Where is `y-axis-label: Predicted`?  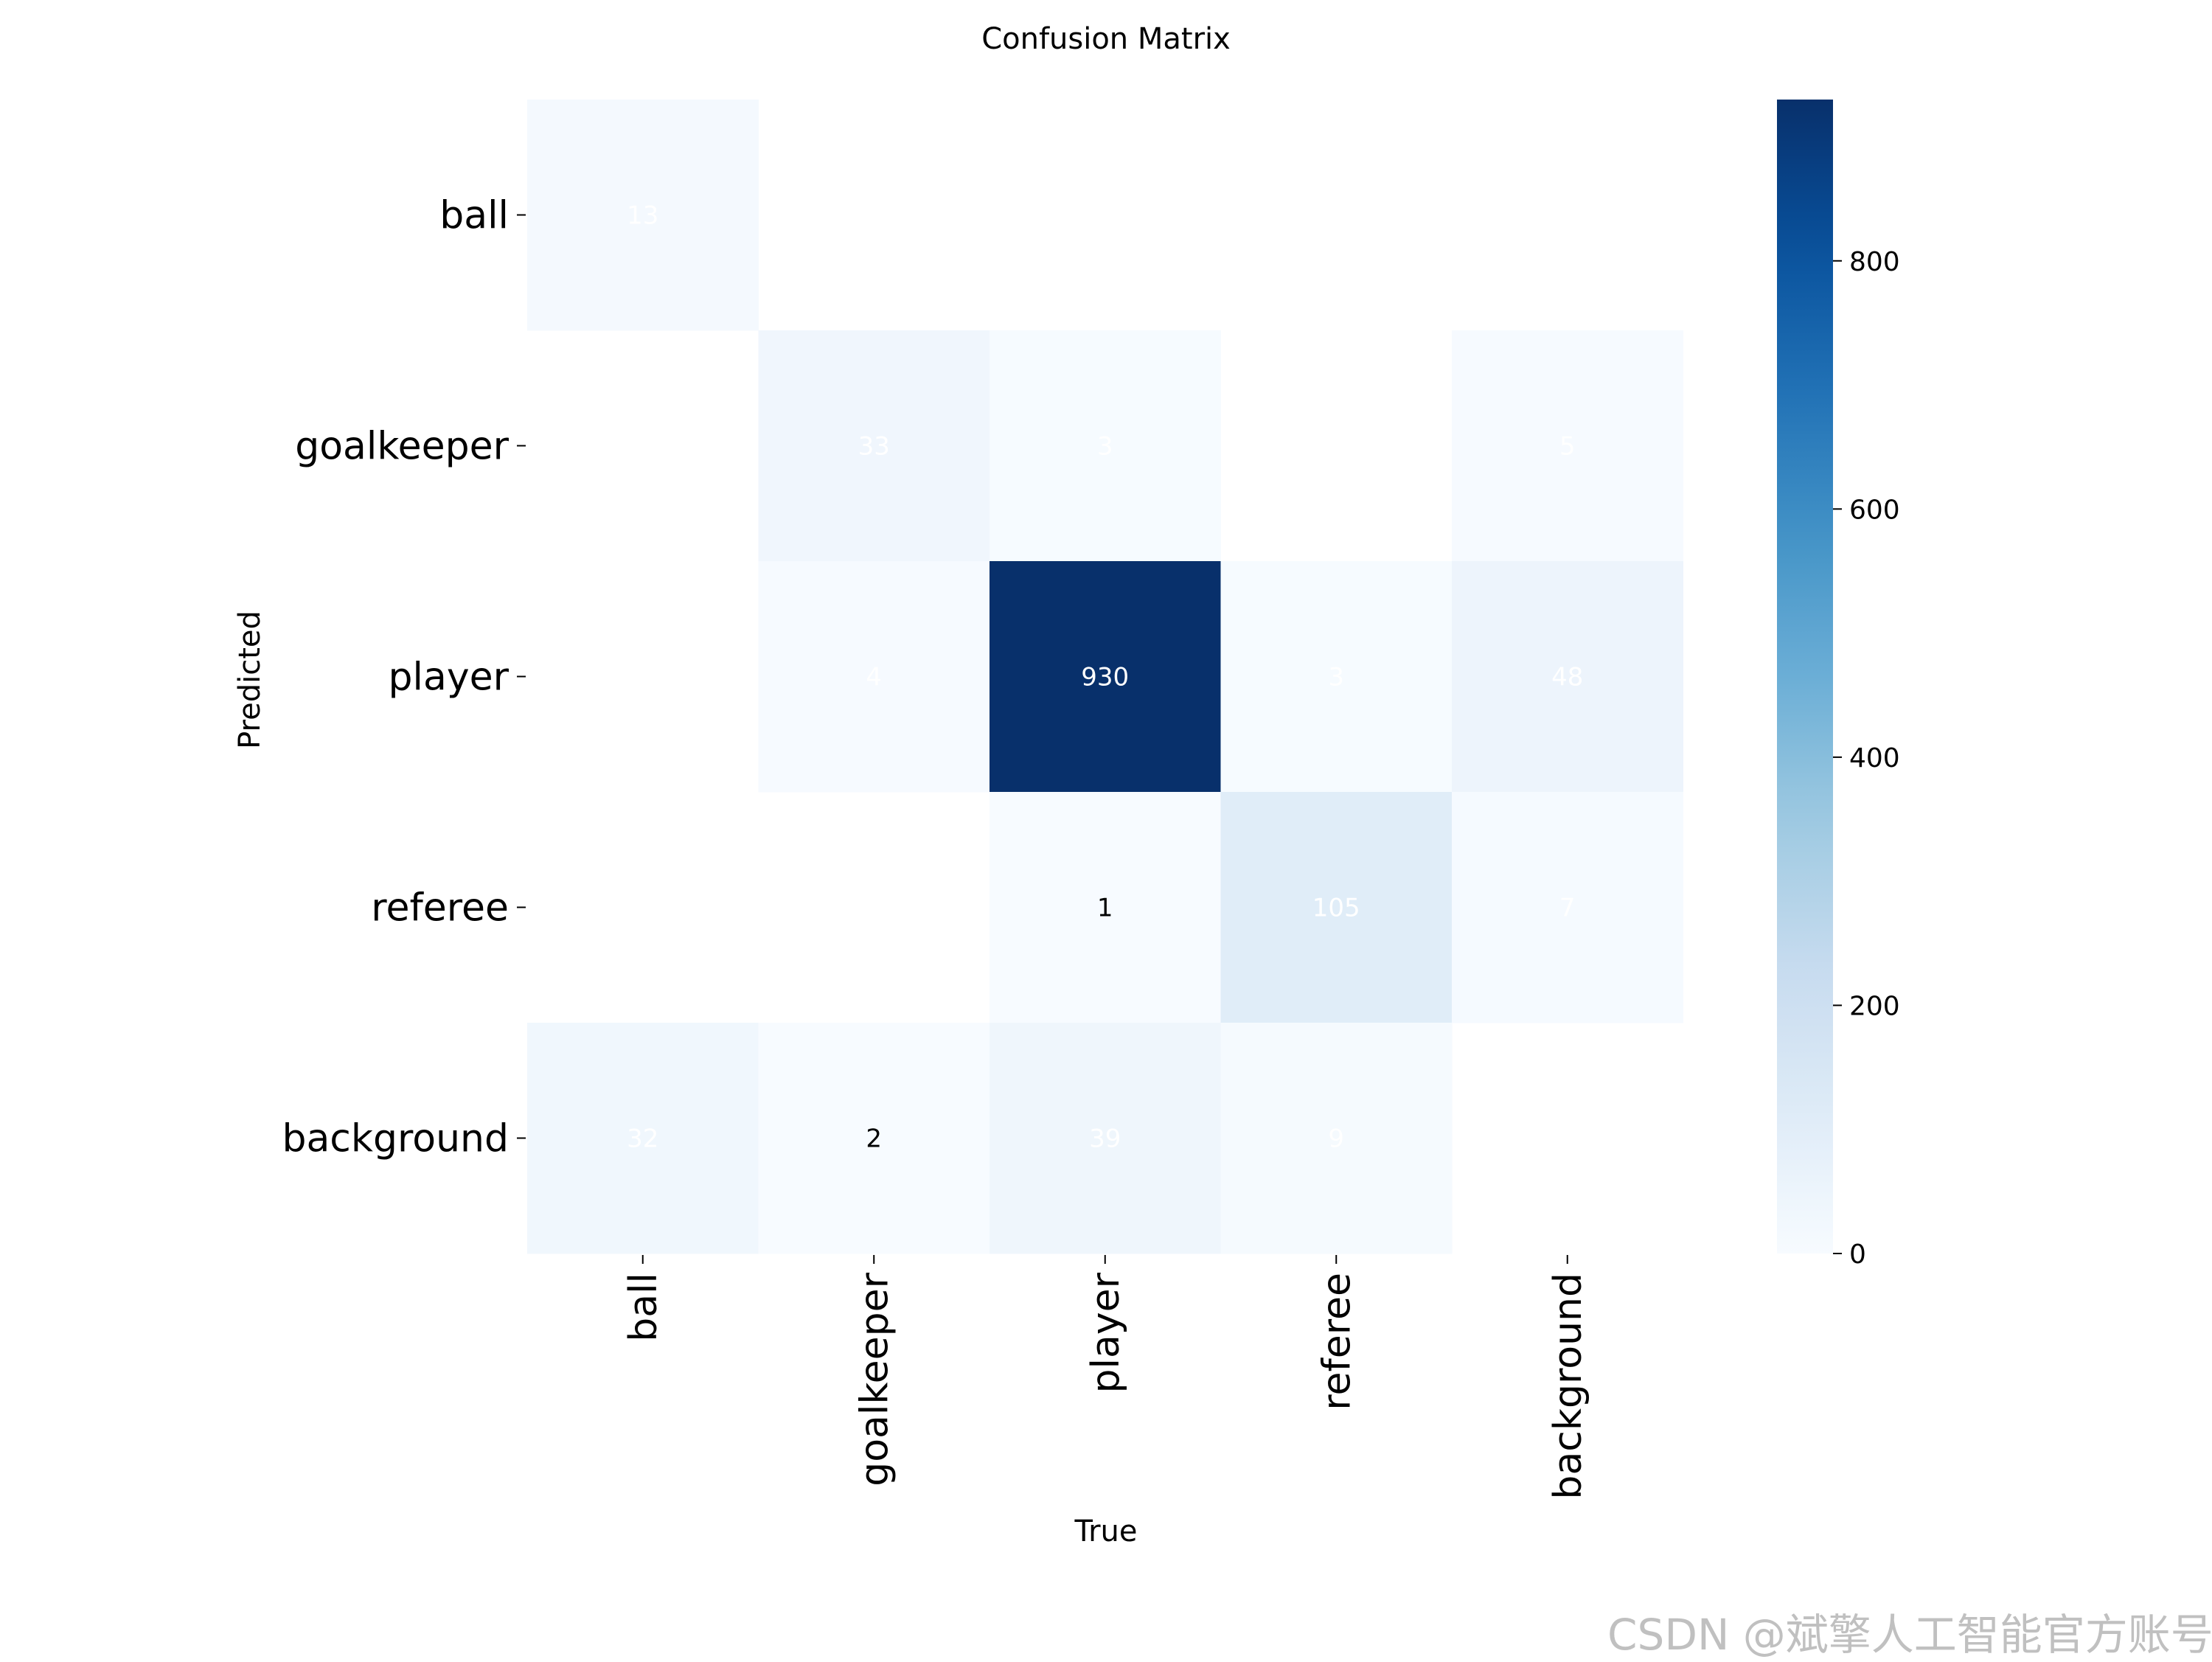
y-axis-label: Predicted is located at coordinates (250, 680).